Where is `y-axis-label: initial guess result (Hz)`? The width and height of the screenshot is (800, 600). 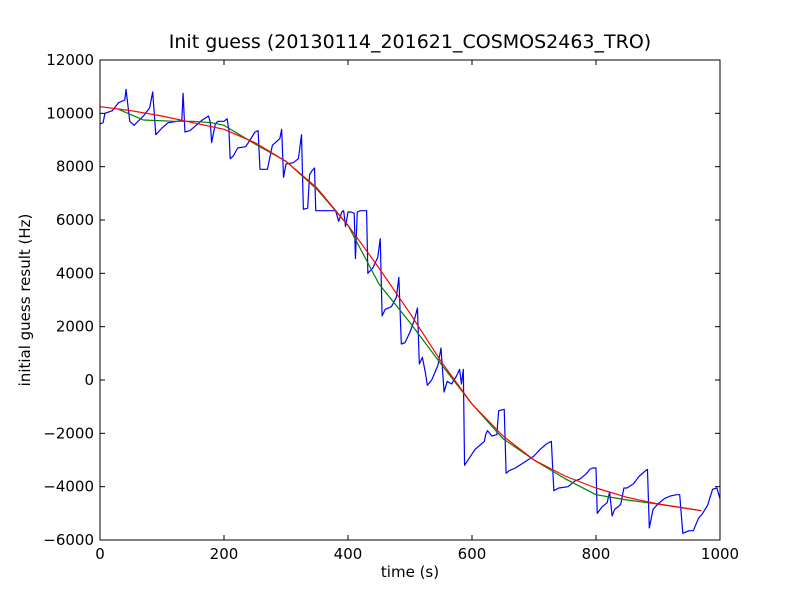 y-axis-label: initial guess result (Hz) is located at coordinates (25, 300).